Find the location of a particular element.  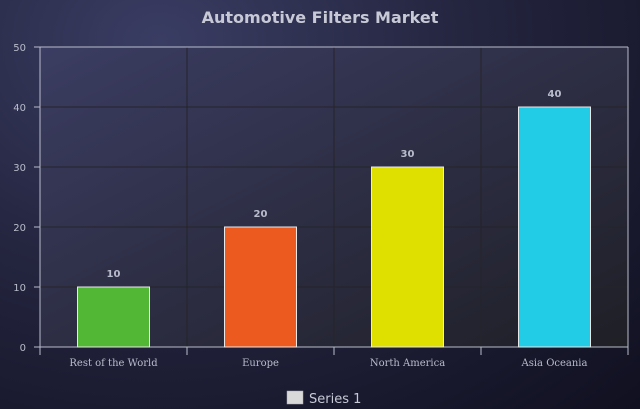

x-tick-label-asia-oceania: Asia Oceania is located at coordinates (554, 363).